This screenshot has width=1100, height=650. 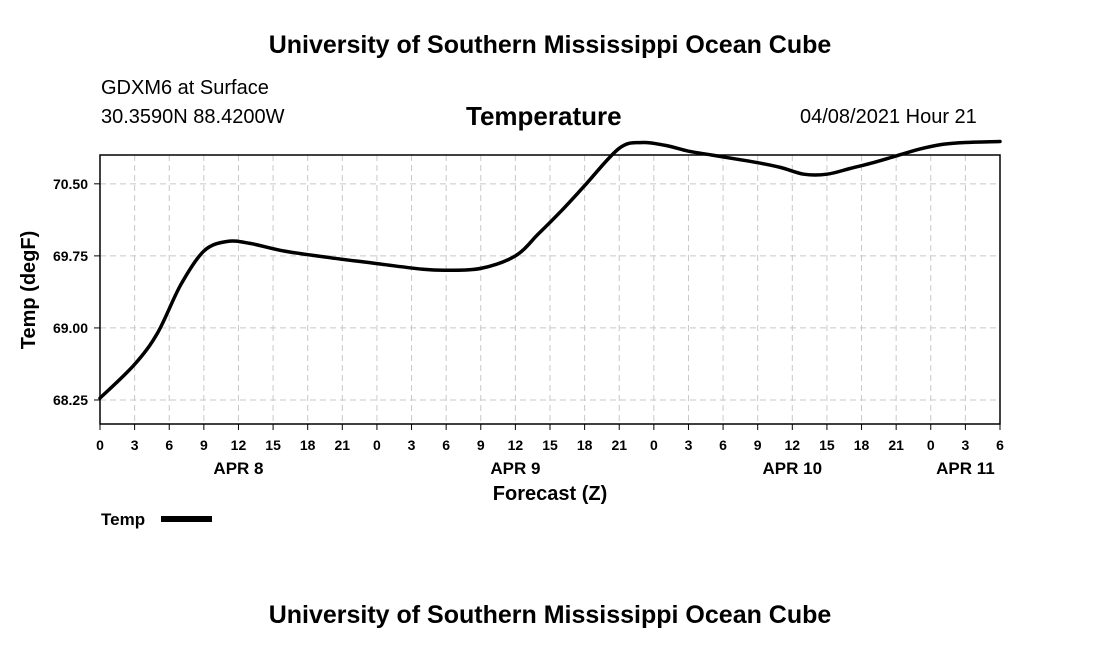 What do you see at coordinates (965, 468) in the screenshot?
I see `day-label: APR 11` at bounding box center [965, 468].